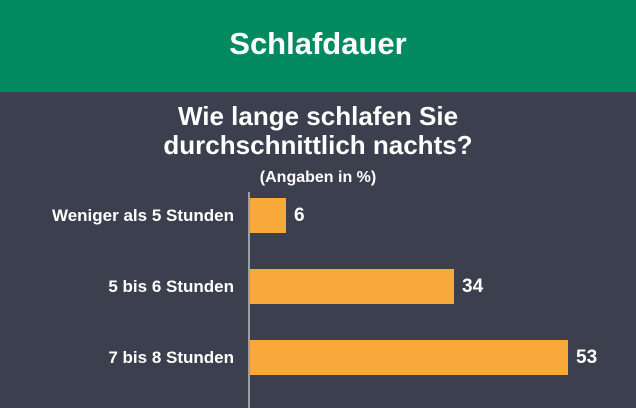  I want to click on category-label-0: Weniger als 5 Stunden, so click(143, 215).